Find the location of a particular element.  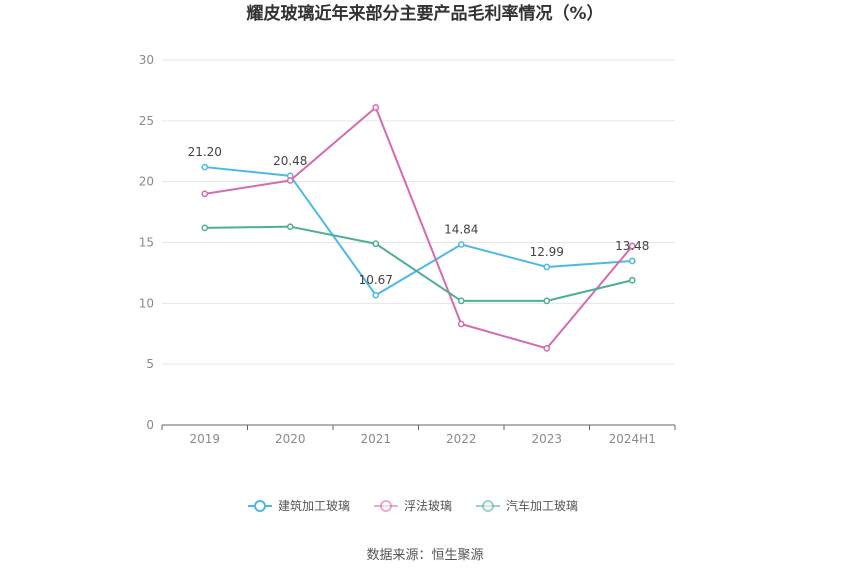

y-tick-label: 5 is located at coordinates (150, 364).